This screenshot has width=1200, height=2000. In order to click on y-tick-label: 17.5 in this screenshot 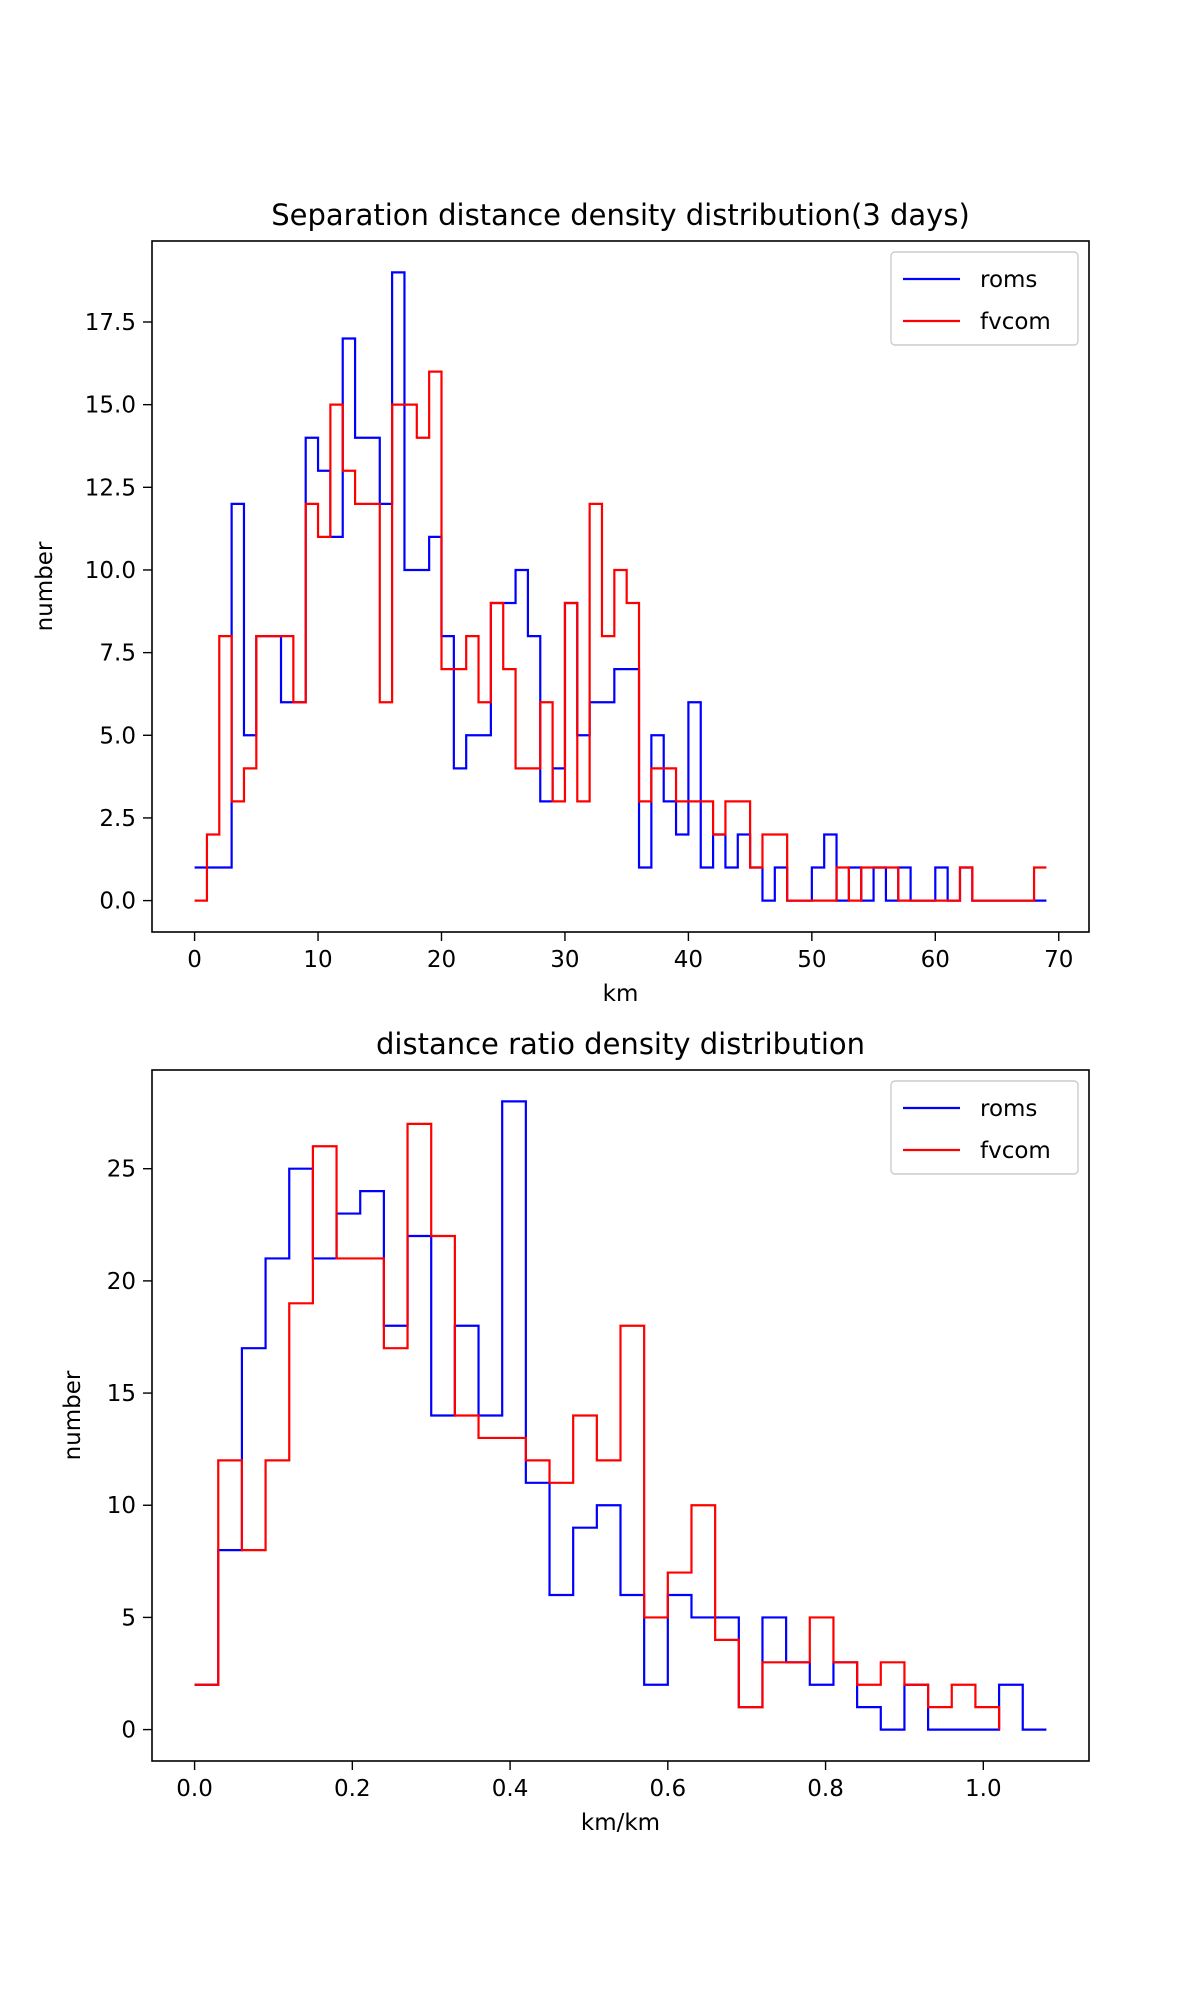, I will do `click(110, 323)`.